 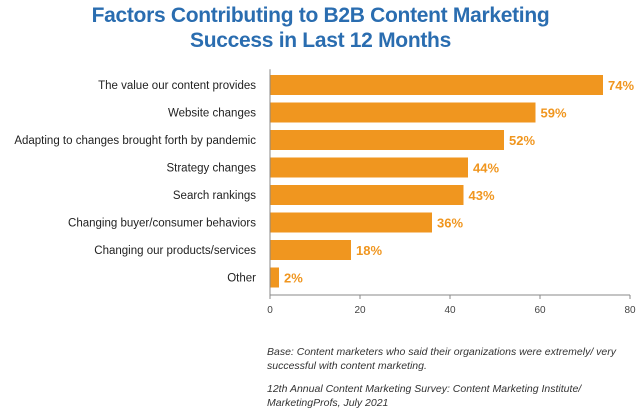 I want to click on x-tick-label: 0, so click(x=270, y=310).